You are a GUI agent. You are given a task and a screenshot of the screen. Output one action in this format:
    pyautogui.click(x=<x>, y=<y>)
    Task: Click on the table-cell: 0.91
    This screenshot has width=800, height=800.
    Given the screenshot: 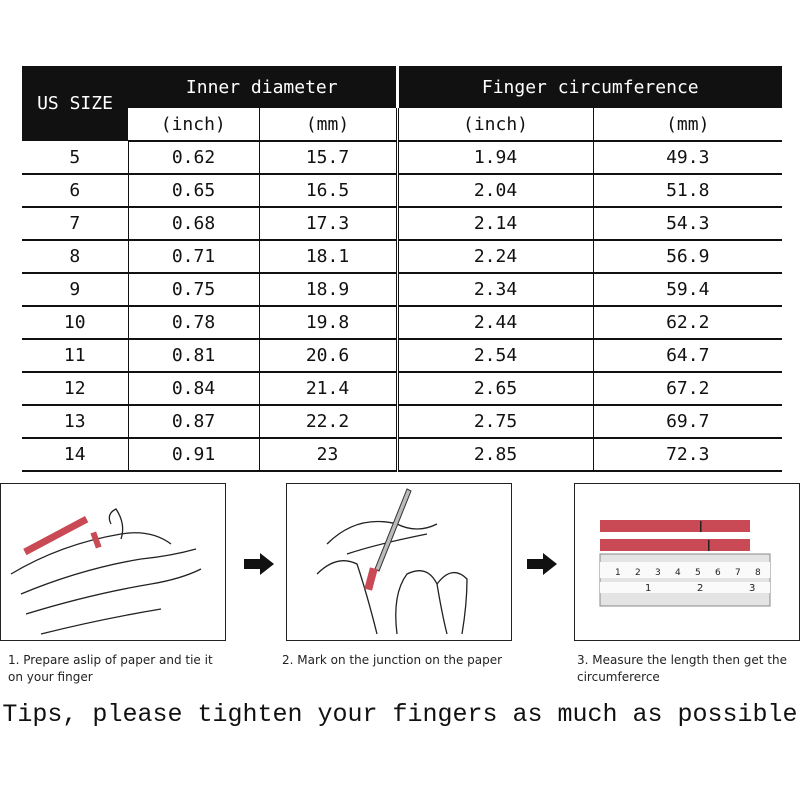 What is the action you would take?
    pyautogui.click(x=193, y=455)
    